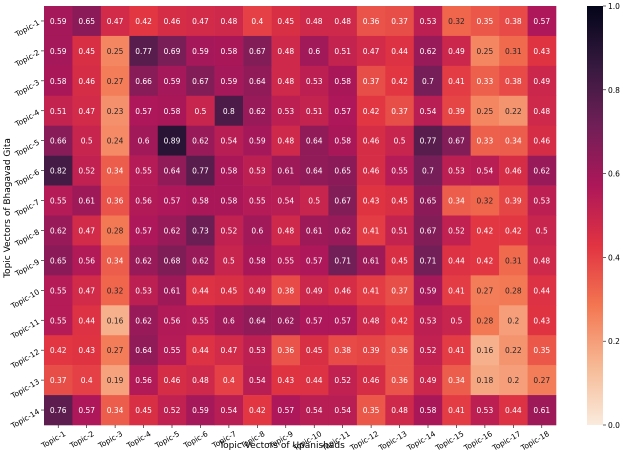 This screenshot has height=452, width=623. What do you see at coordinates (513, 260) in the screenshot?
I see `cell-value-label: 0.31` at bounding box center [513, 260].